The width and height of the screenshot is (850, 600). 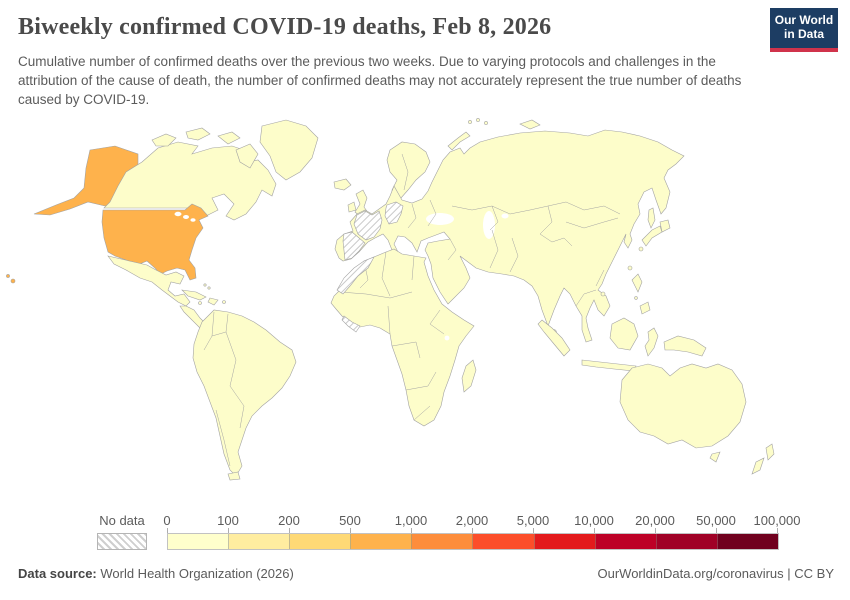 What do you see at coordinates (777, 520) in the screenshot?
I see `legend-tick-label: 100,000` at bounding box center [777, 520].